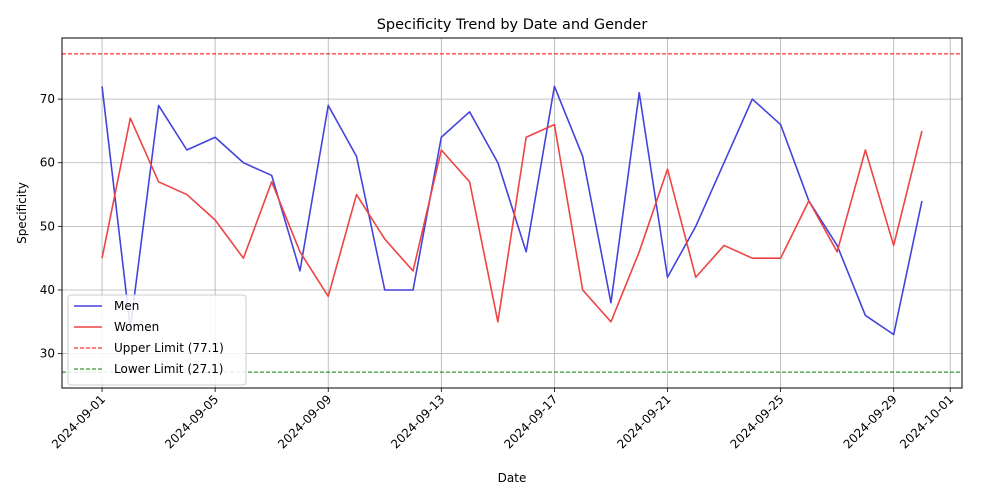 The width and height of the screenshot is (1000, 500). What do you see at coordinates (78, 421) in the screenshot?
I see `x-tick-label: 2024-09-01` at bounding box center [78, 421].